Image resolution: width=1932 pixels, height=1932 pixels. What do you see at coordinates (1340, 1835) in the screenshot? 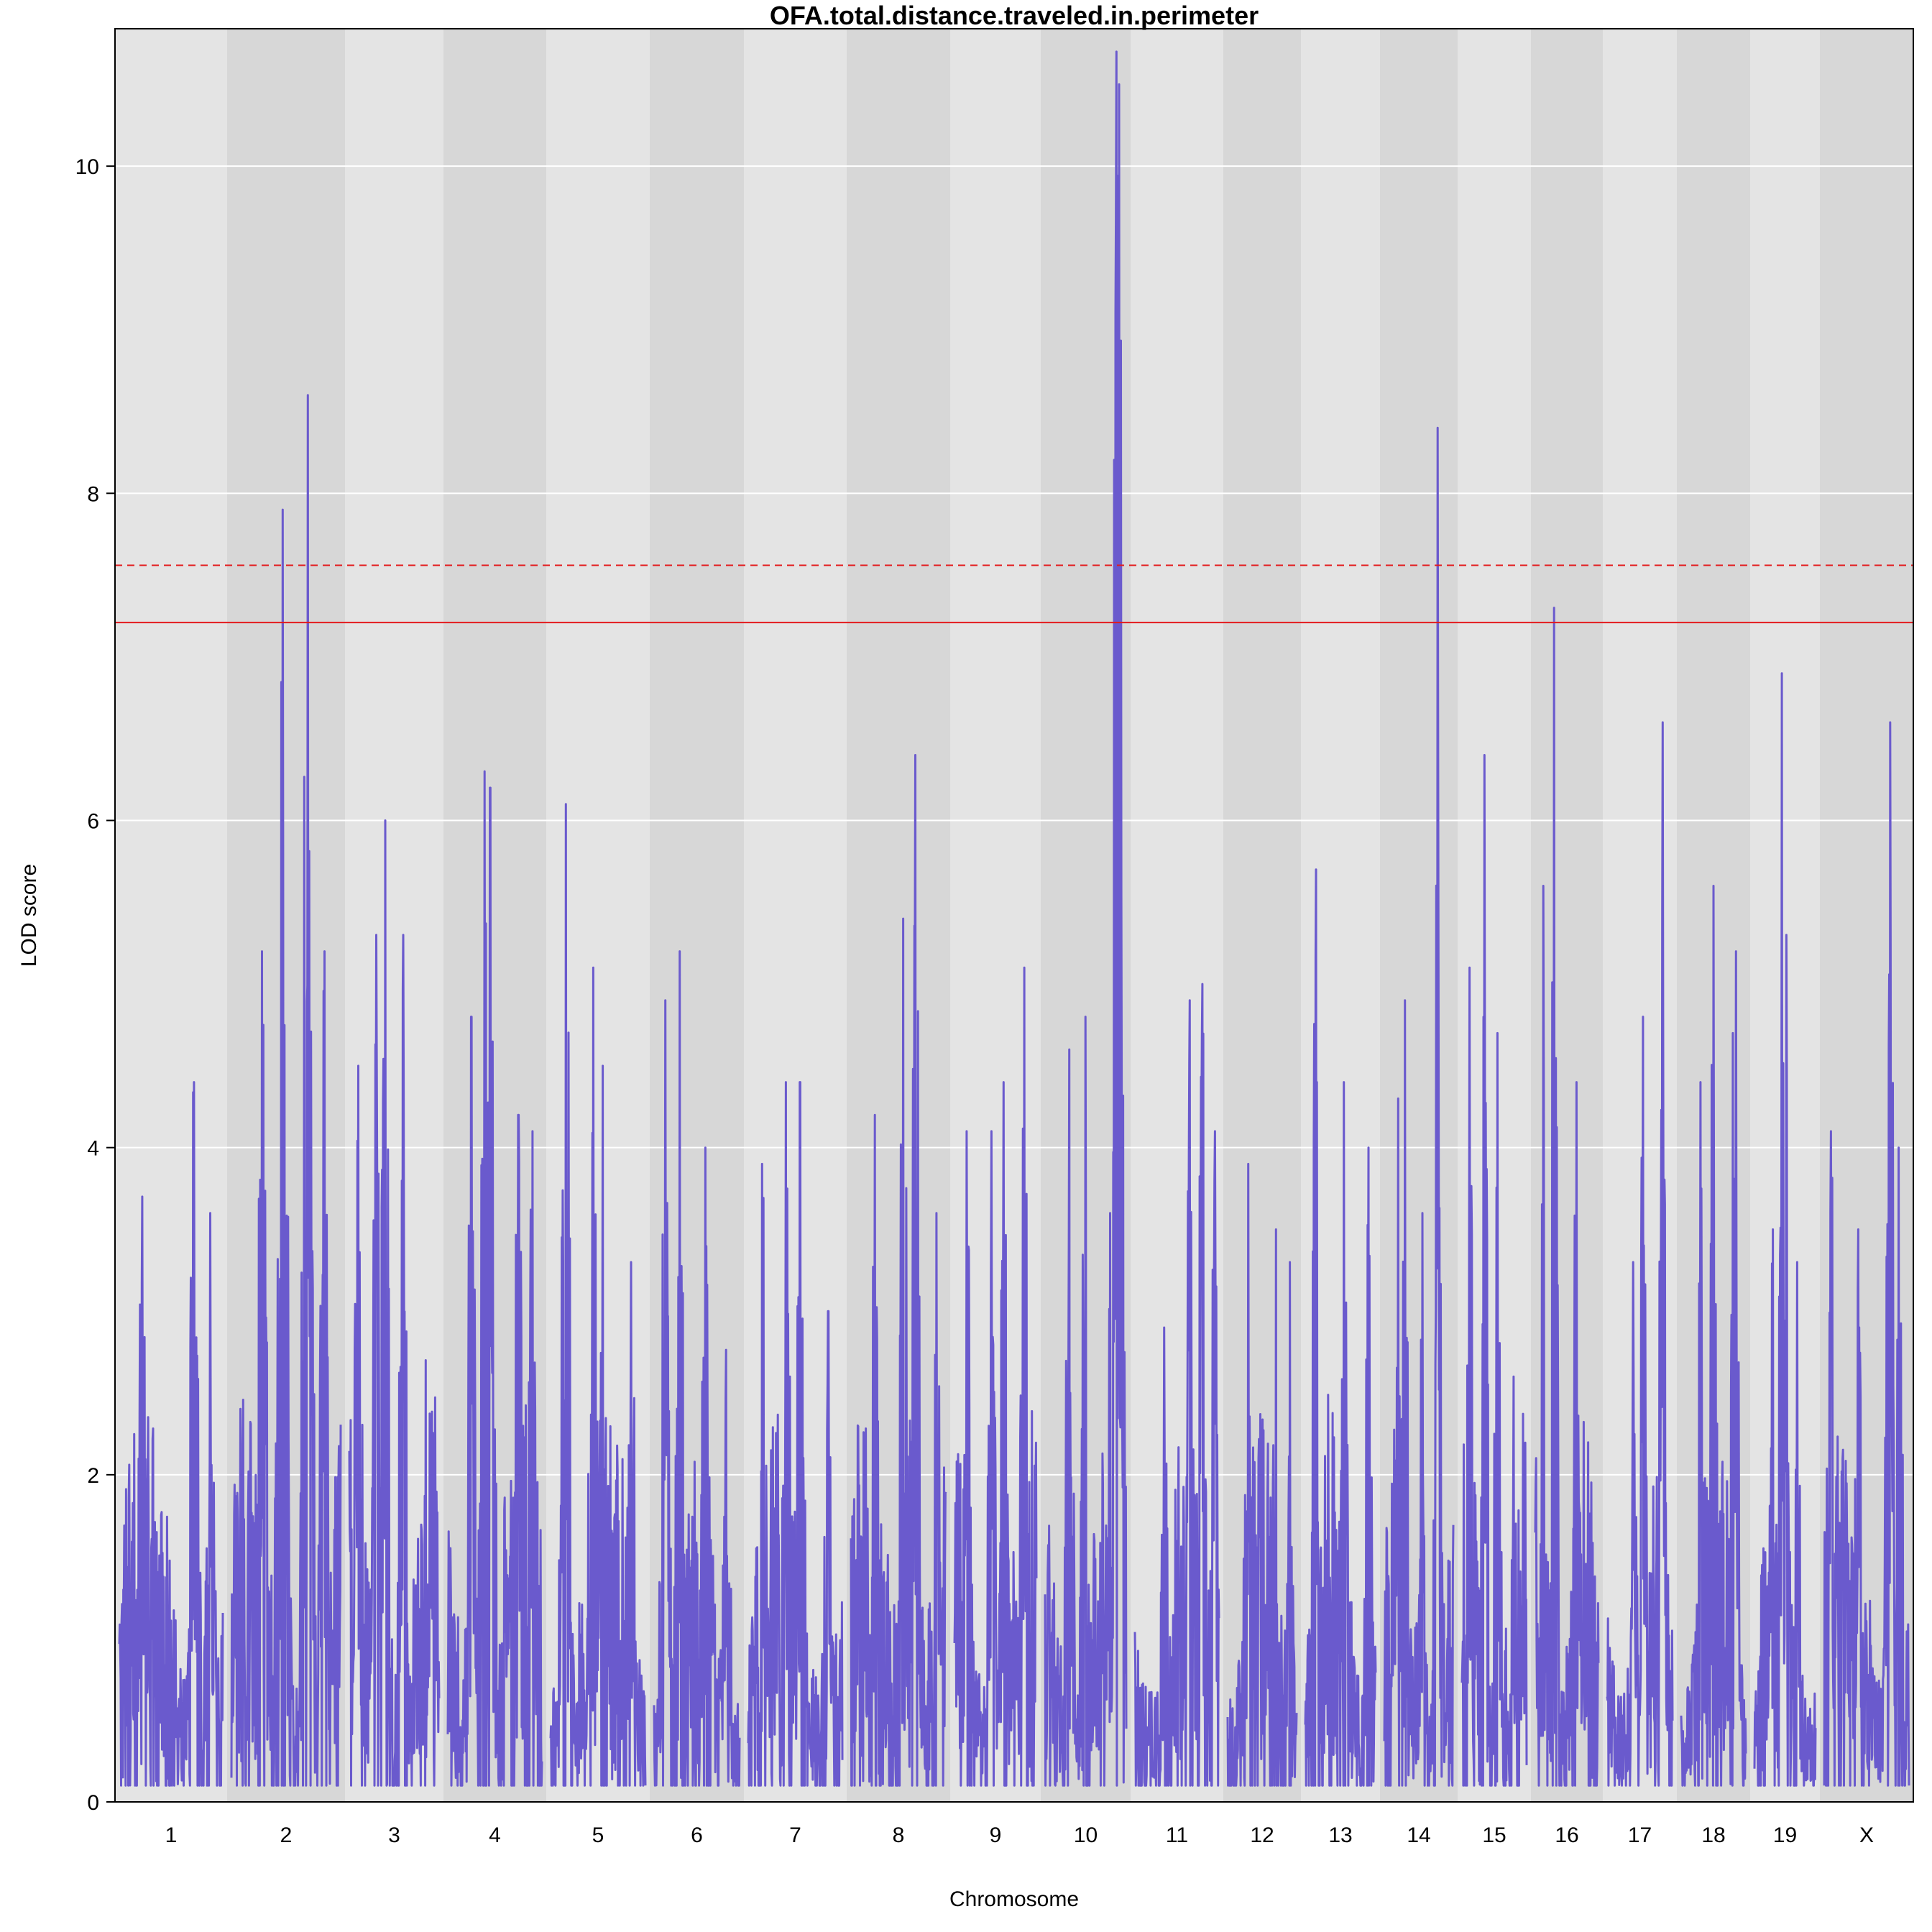
I see `x-tick-label: 13` at bounding box center [1340, 1835].